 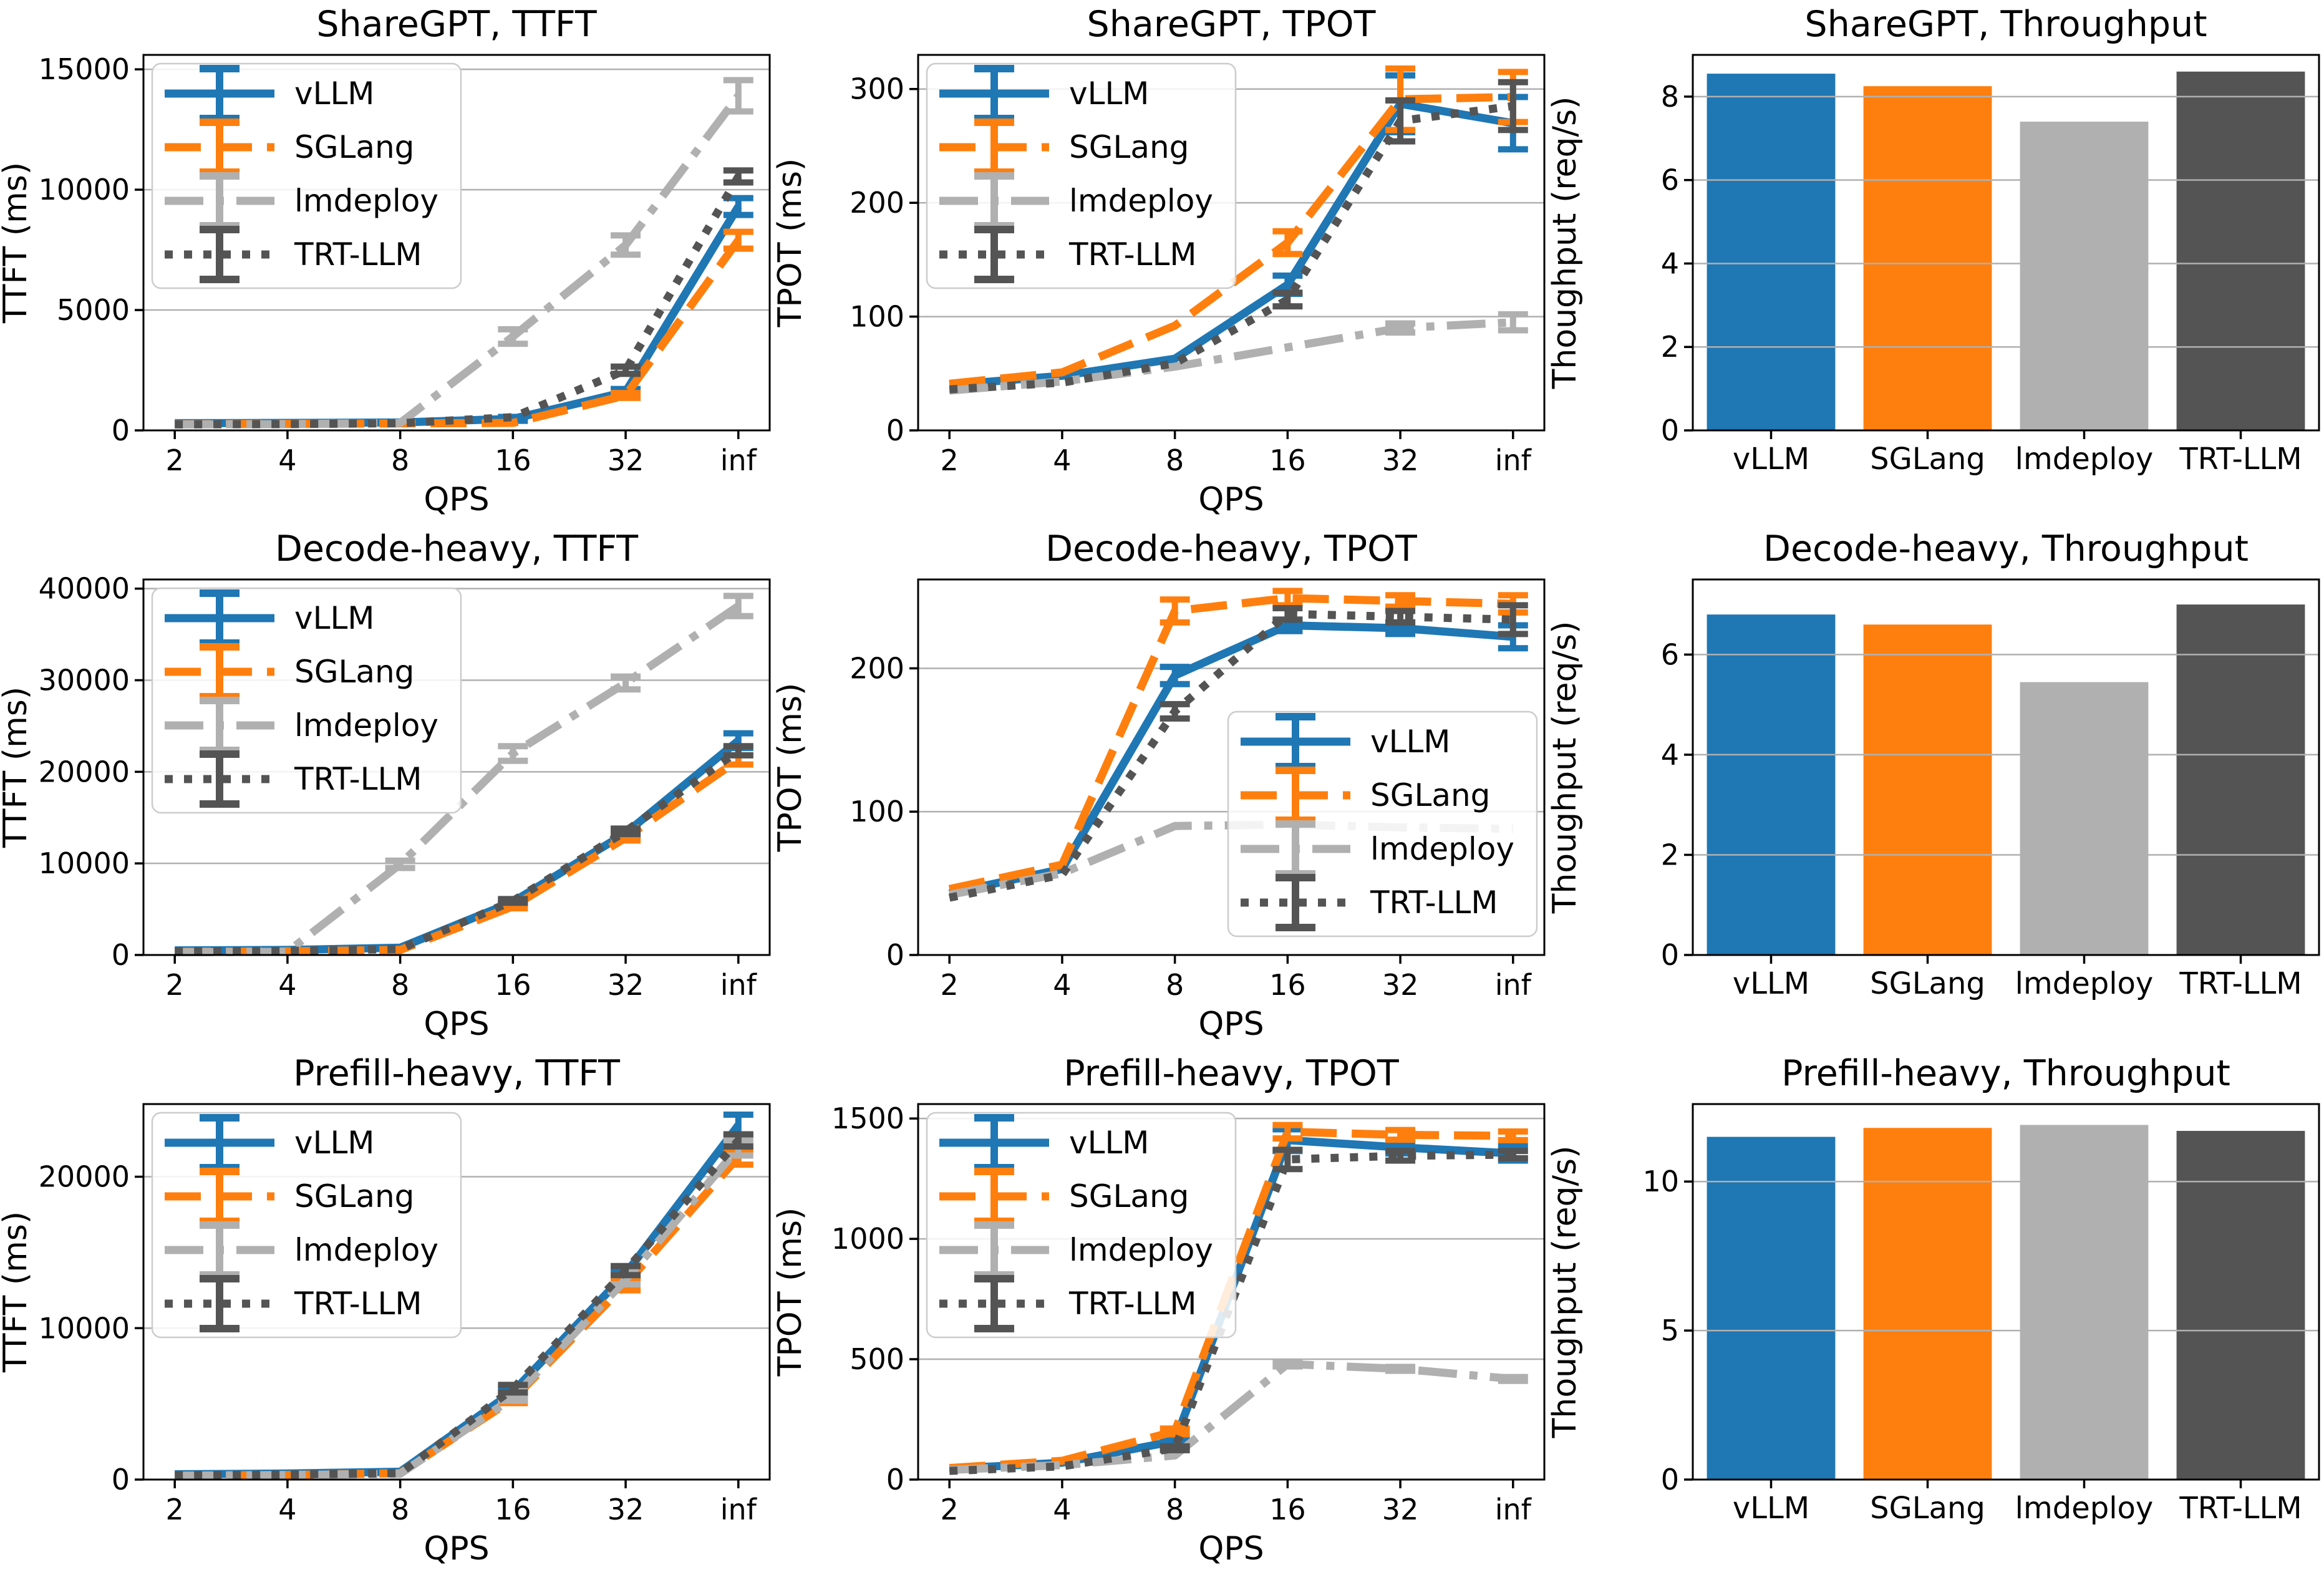 I want to click on axes: 0 5000 10000 15000 TTFT (ms) ShareGPT, TTFT, so click(x=385, y=225).